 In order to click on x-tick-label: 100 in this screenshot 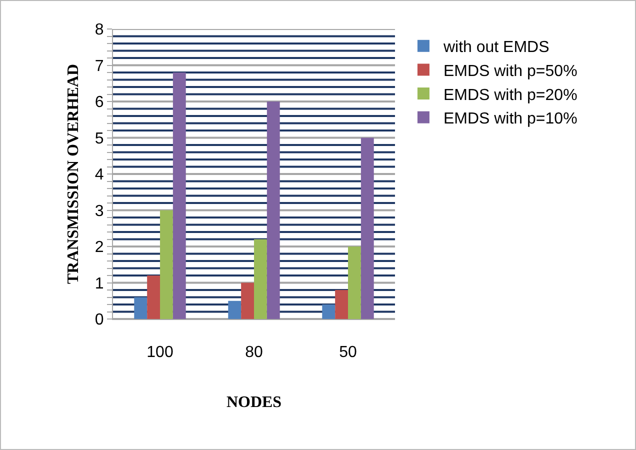, I will do `click(160, 353)`.